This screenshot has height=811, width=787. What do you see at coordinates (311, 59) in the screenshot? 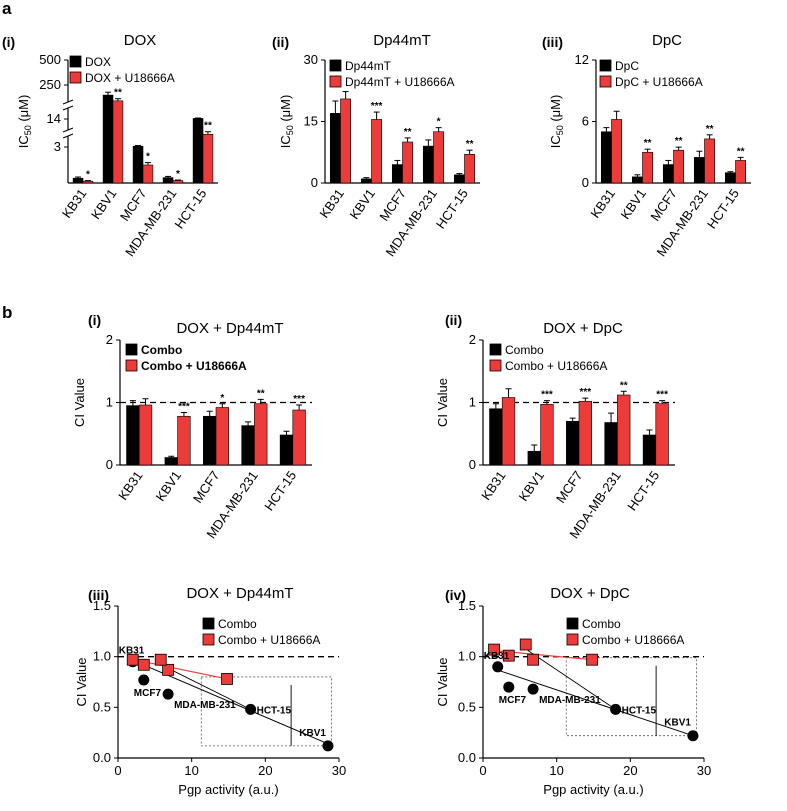
I see `y-tick-label: 30` at bounding box center [311, 59].